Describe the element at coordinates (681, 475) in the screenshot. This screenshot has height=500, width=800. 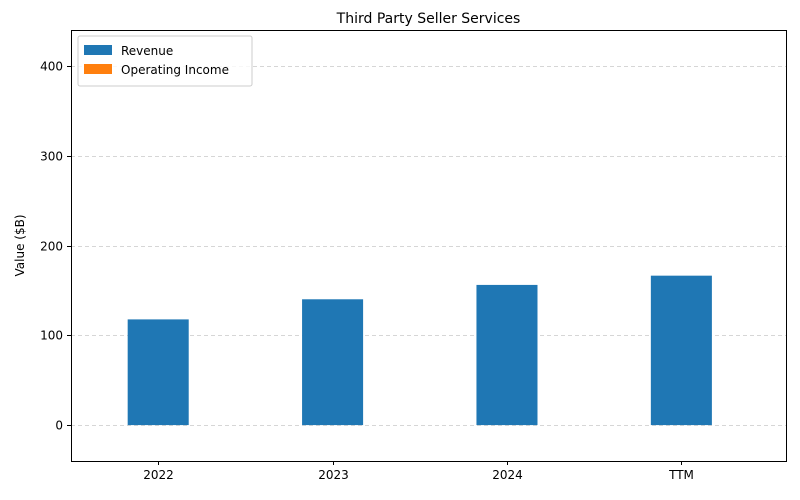
I see `x-tick-label: TTM` at that location.